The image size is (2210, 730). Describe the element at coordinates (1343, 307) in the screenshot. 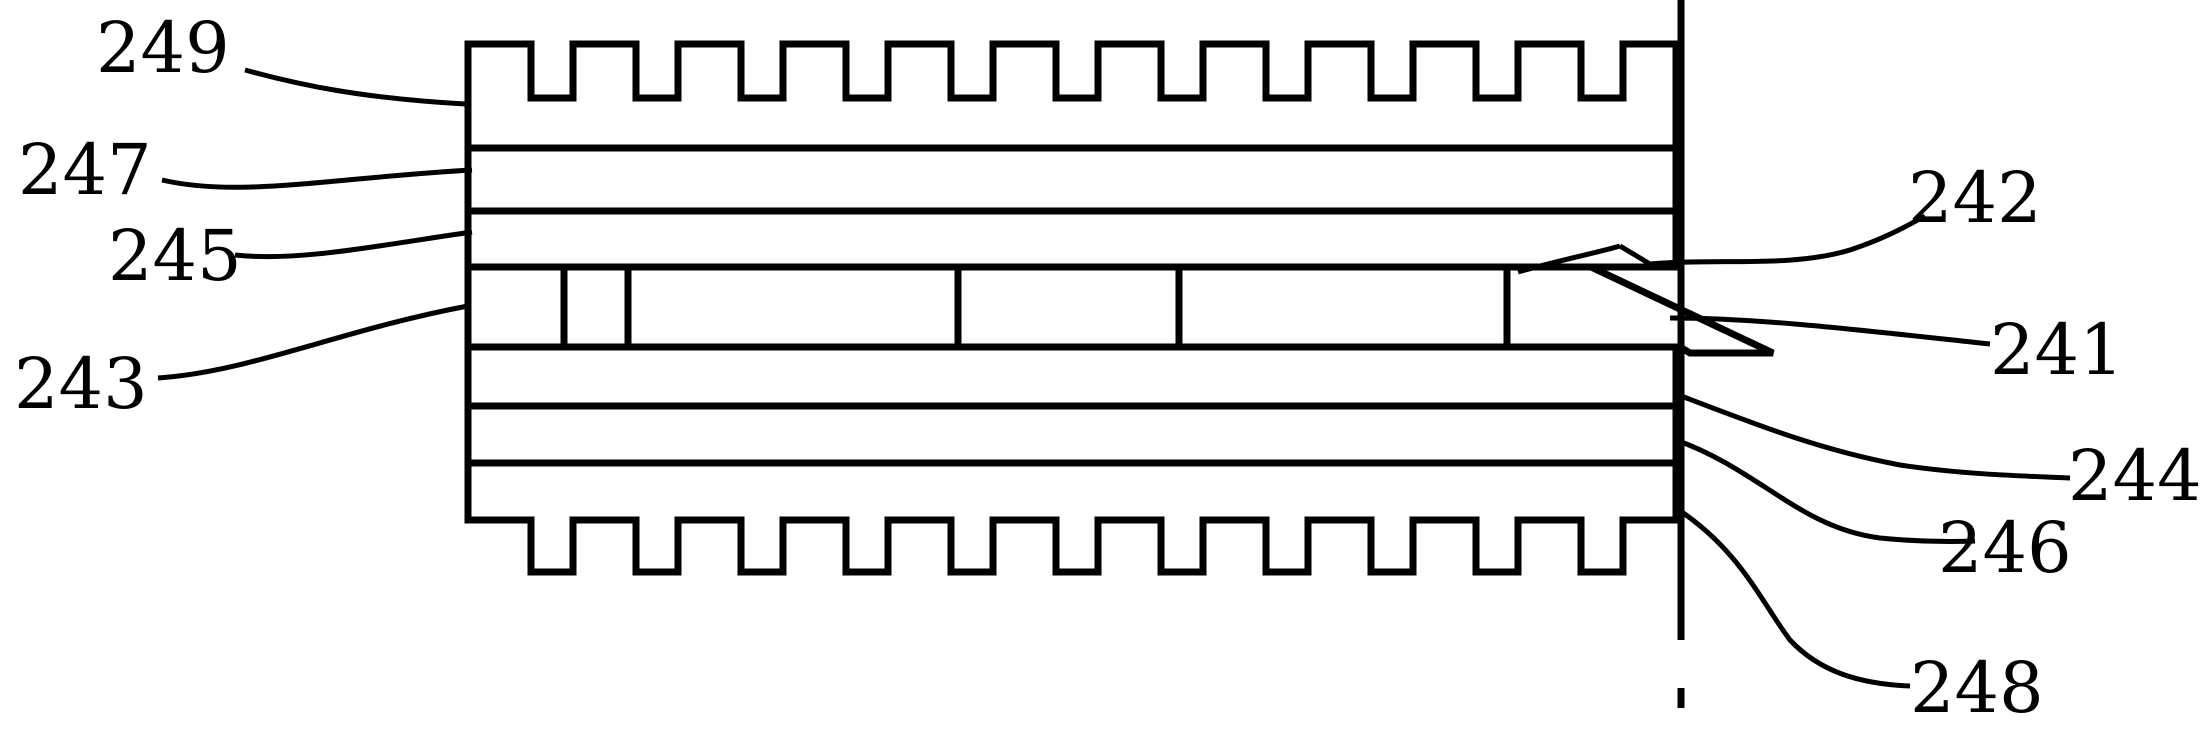

I see `middle-striped-block-right` at that location.